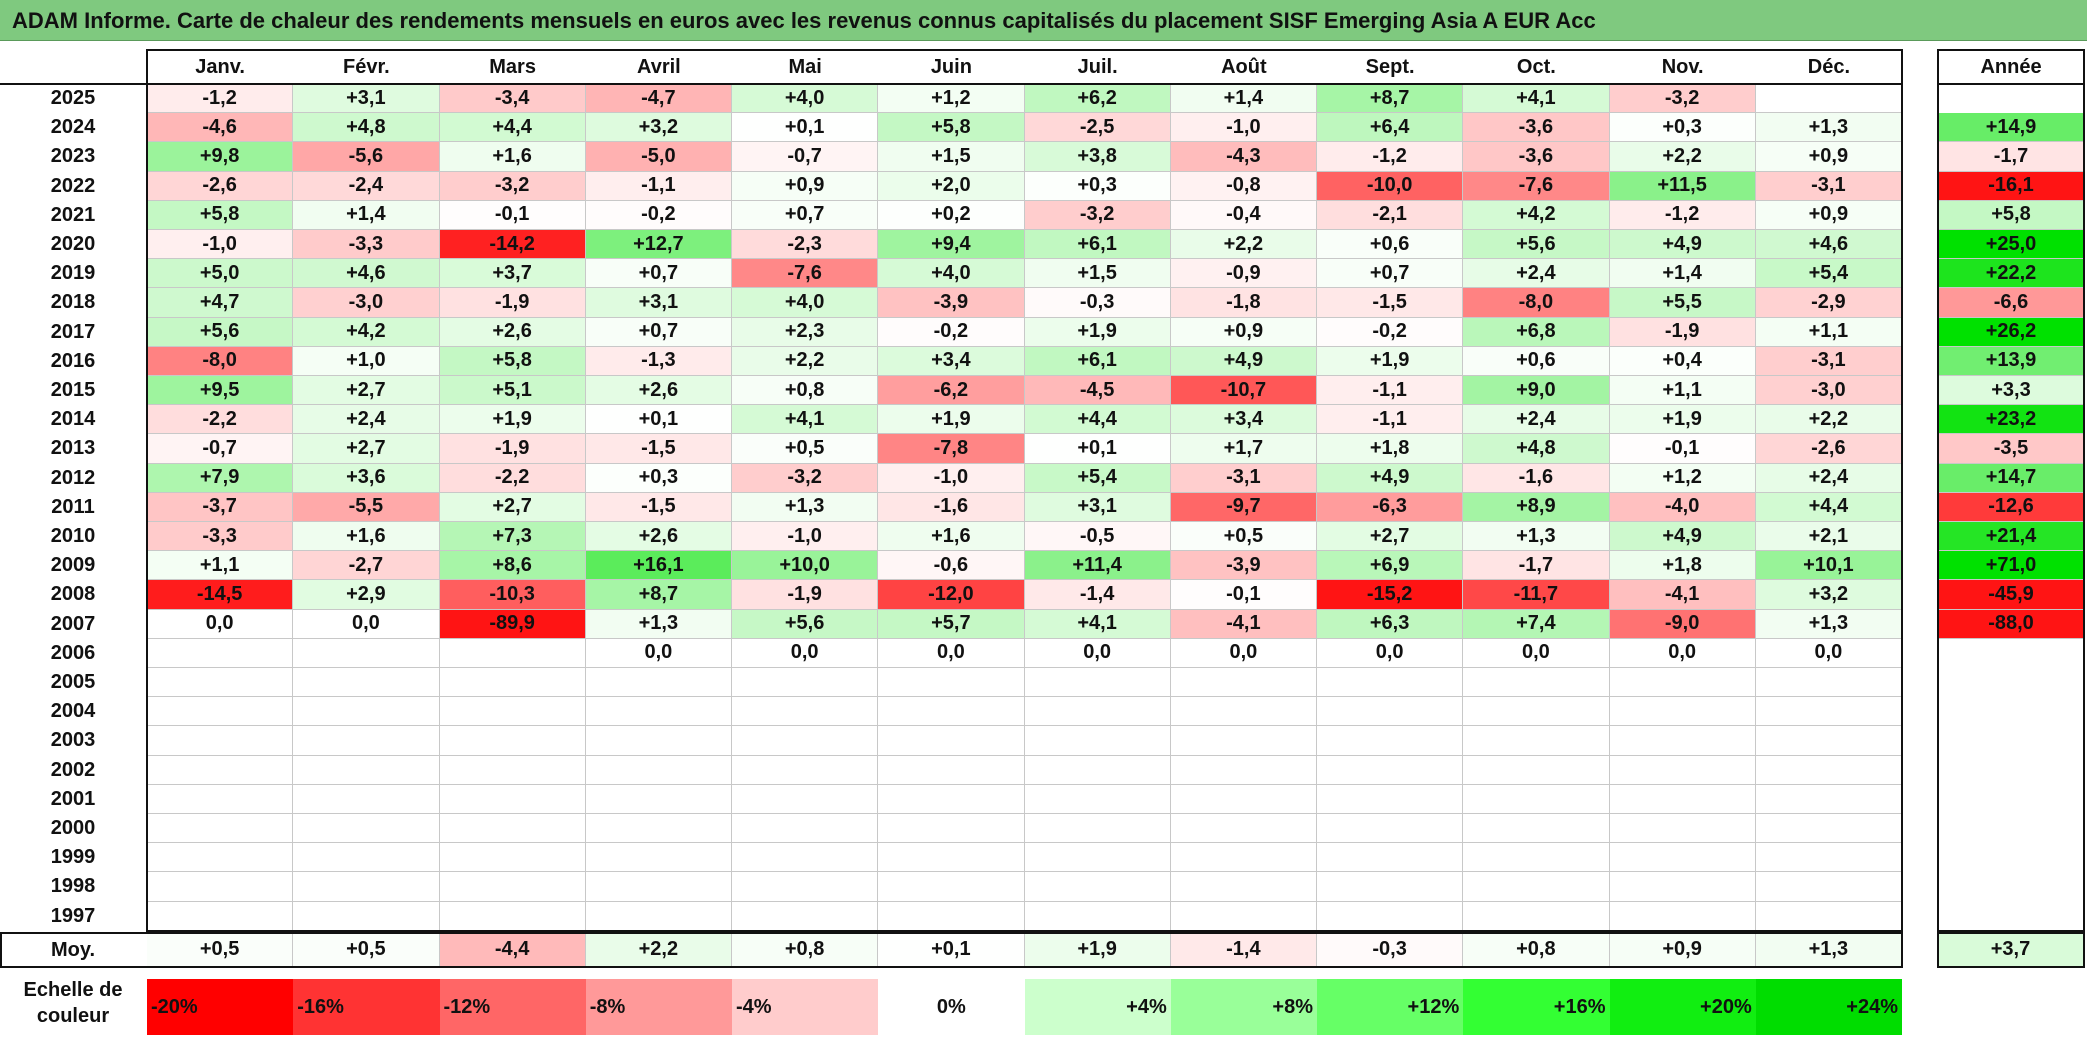 Image resolution: width=2087 pixels, height=1037 pixels. What do you see at coordinates (73, 915) in the screenshot?
I see `year-label: 1997` at bounding box center [73, 915].